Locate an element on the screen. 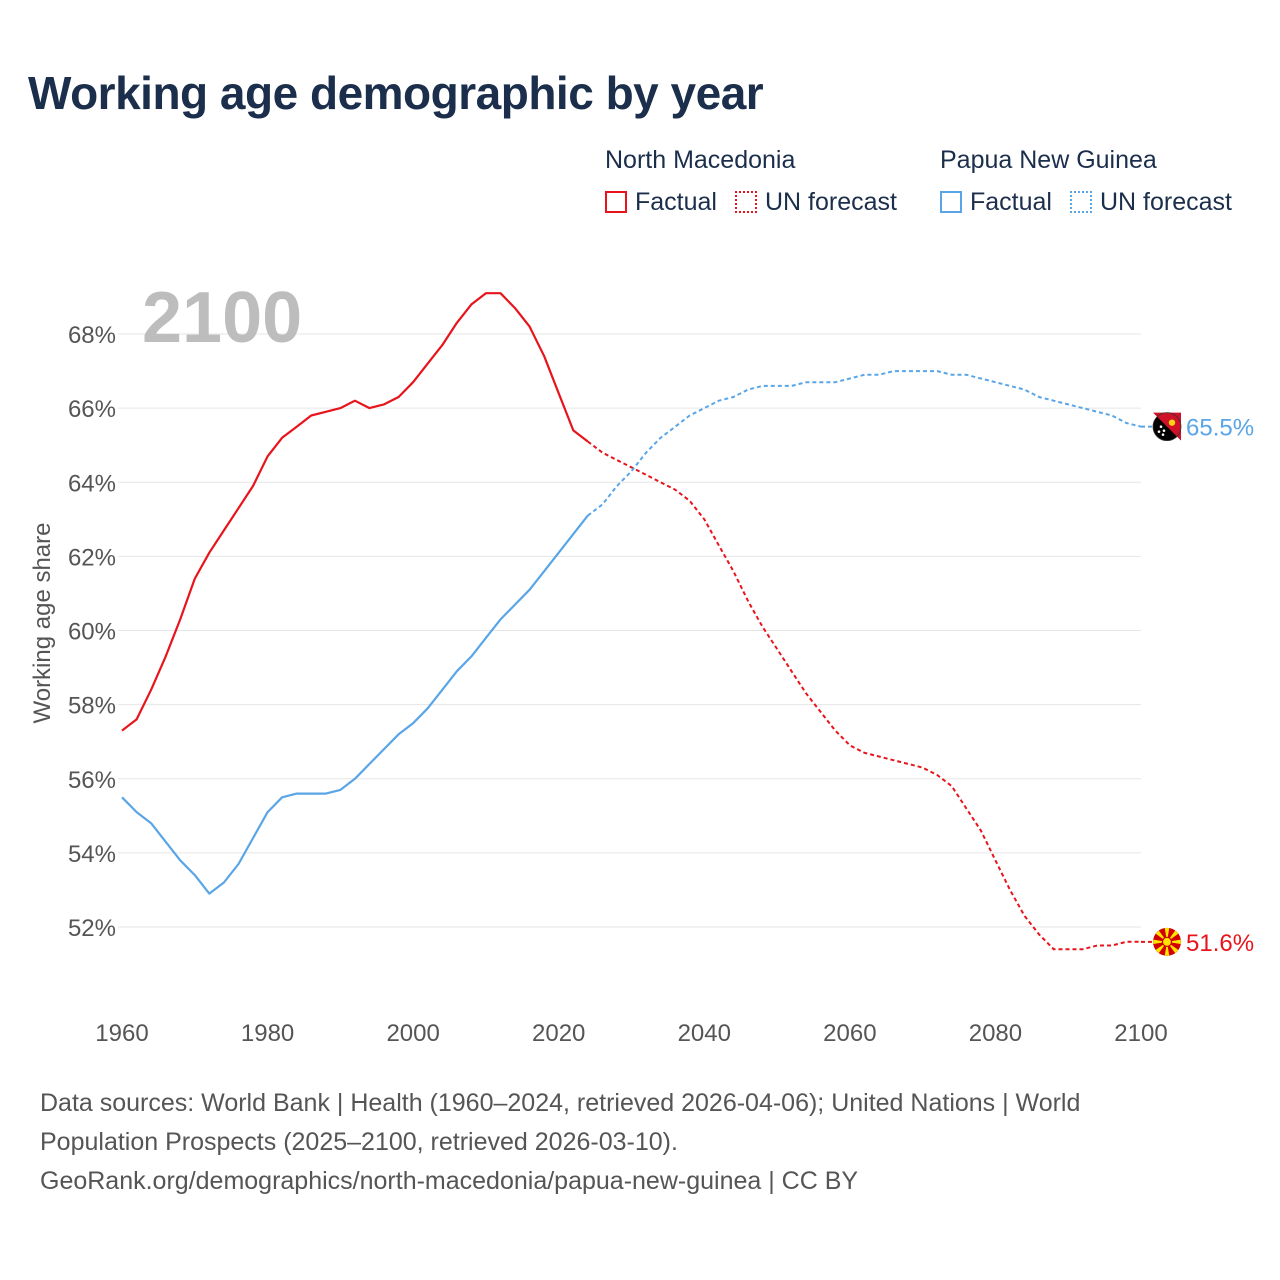 The height and width of the screenshot is (1280, 1280). series-line-factual-papua-new-guinea is located at coordinates (355, 704).